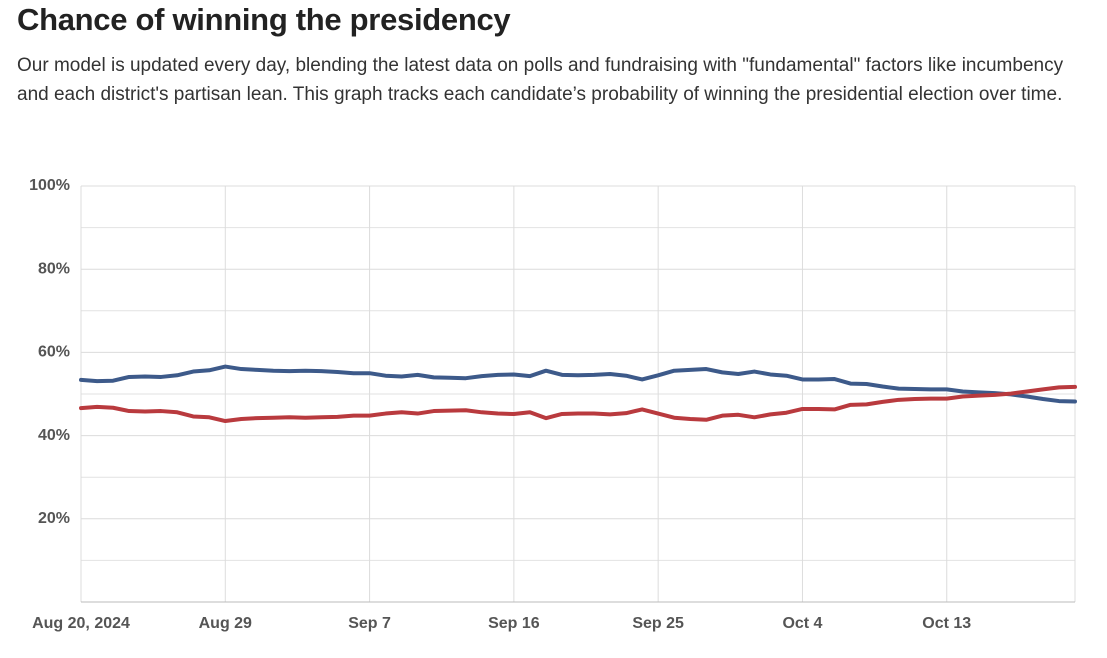  What do you see at coordinates (264, 19) in the screenshot?
I see `chart-title: Chance of winning the presidency` at bounding box center [264, 19].